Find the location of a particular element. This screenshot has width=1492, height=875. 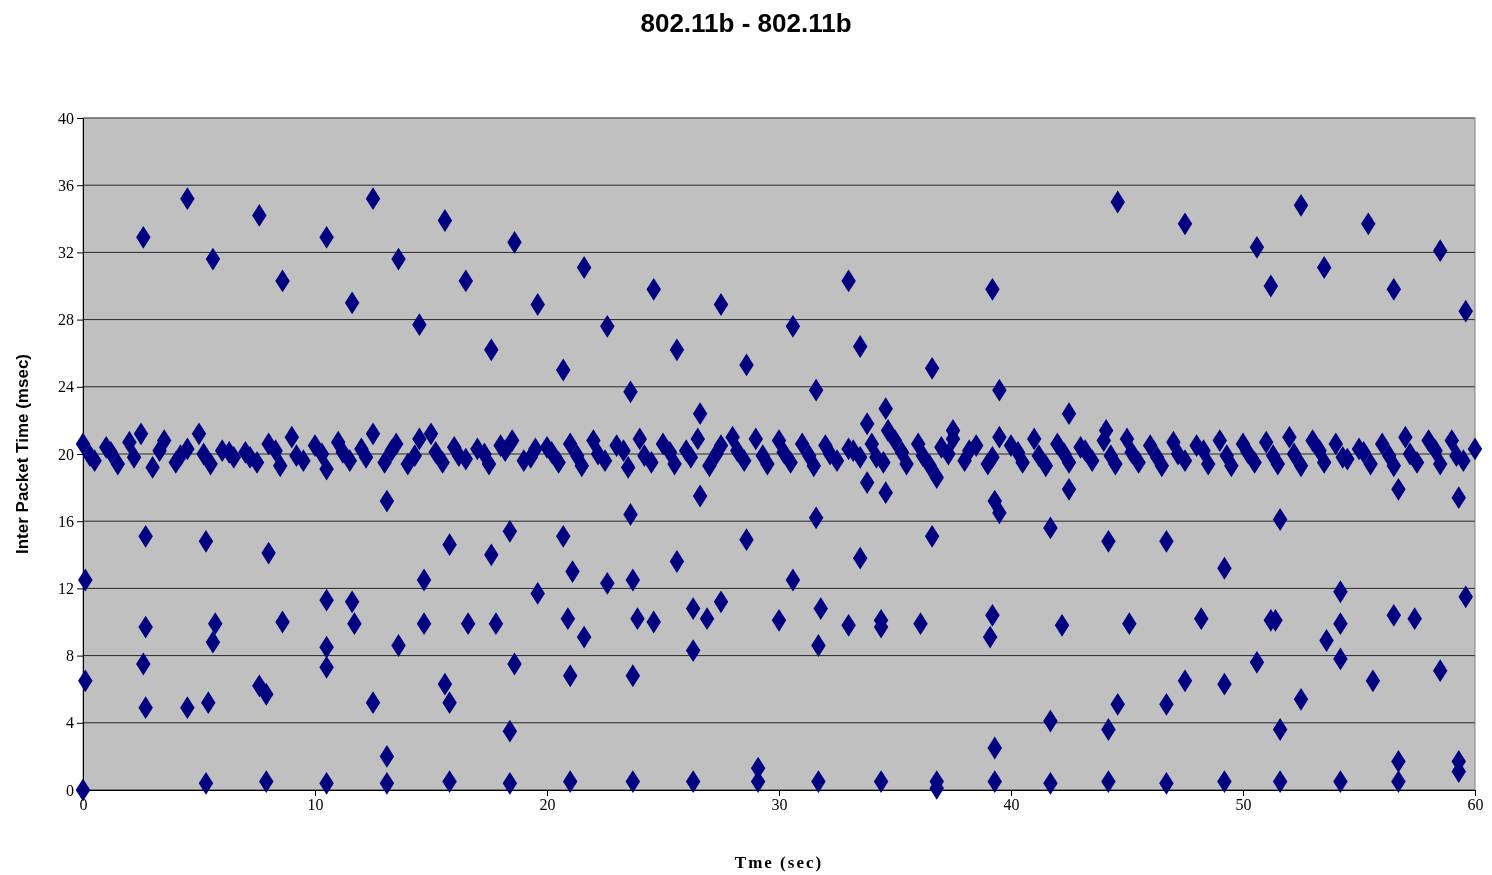

y-tick-label: 40 is located at coordinates (66, 118).